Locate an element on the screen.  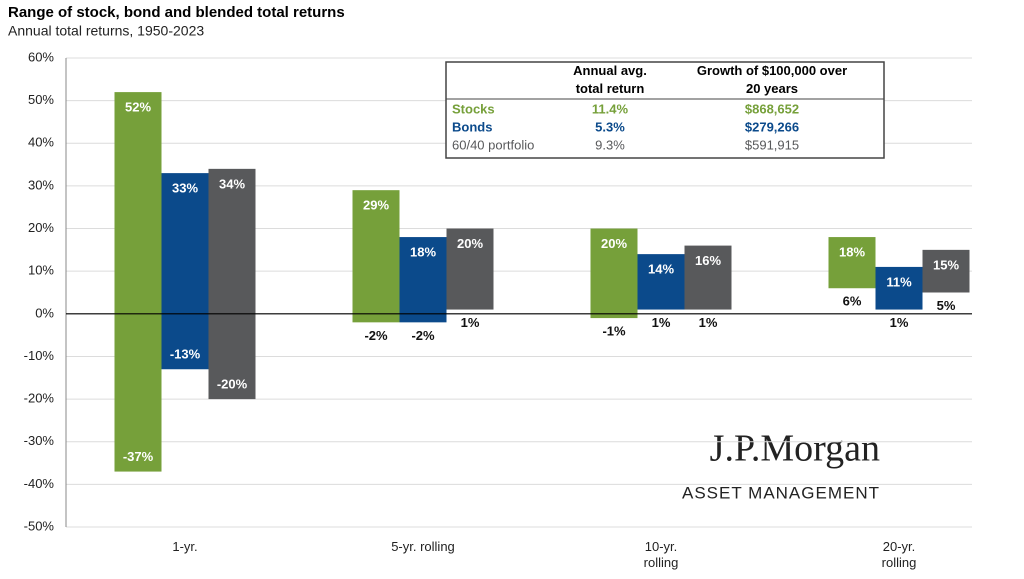
y-tick-label: 50% is located at coordinates (41, 99).